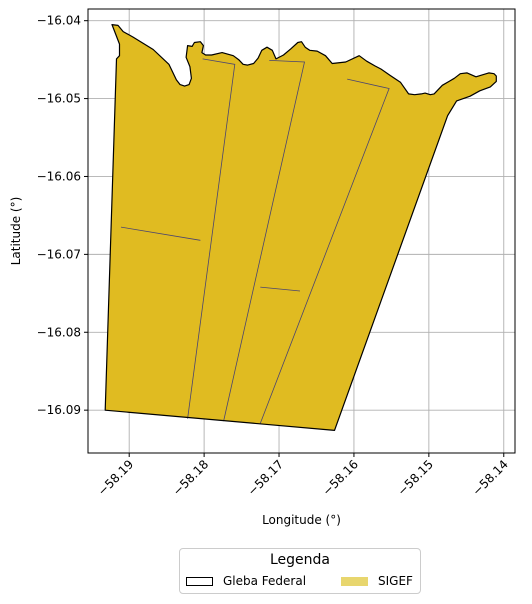 The image size is (532, 604). Describe the element at coordinates (59, 254) in the screenshot. I see `y-tick-label: −16.07` at that location.